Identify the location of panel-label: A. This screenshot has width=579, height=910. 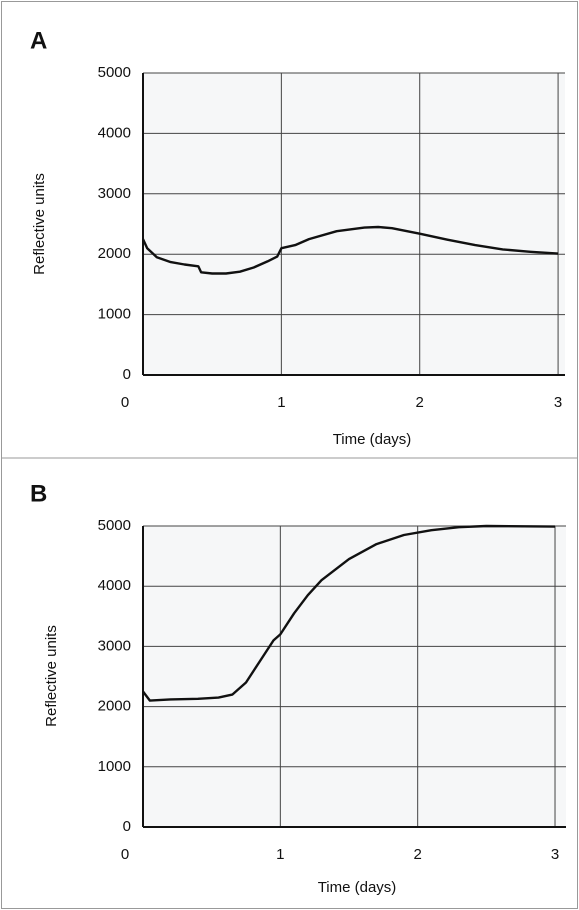
(38, 40).